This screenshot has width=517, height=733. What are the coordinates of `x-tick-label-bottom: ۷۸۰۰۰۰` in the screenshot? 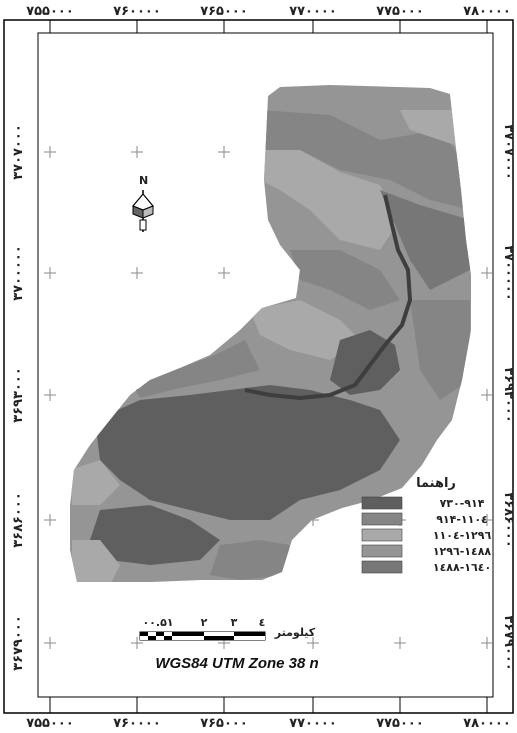 It's located at (487, 723).